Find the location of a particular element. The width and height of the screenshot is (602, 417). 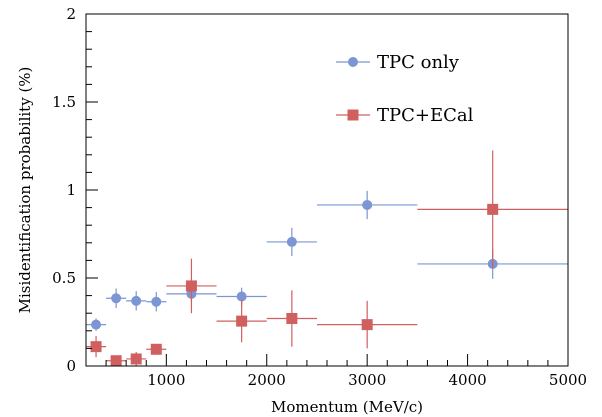

x-tick-label: 2000 is located at coordinates (267, 380).